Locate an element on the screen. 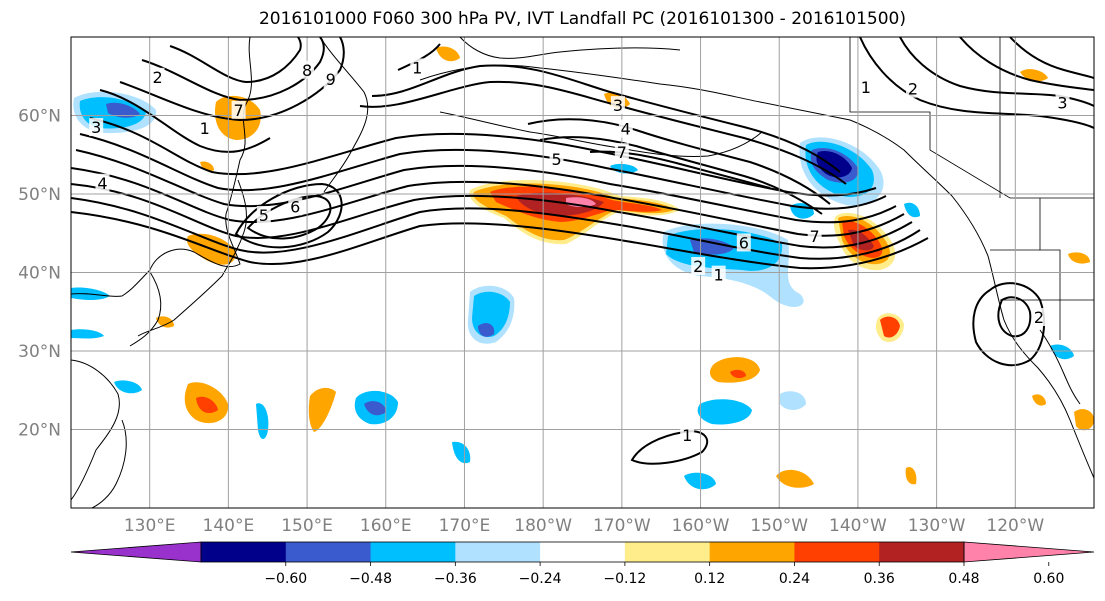 The image size is (1105, 601). coastline-china is located at coordinates (95, 430).